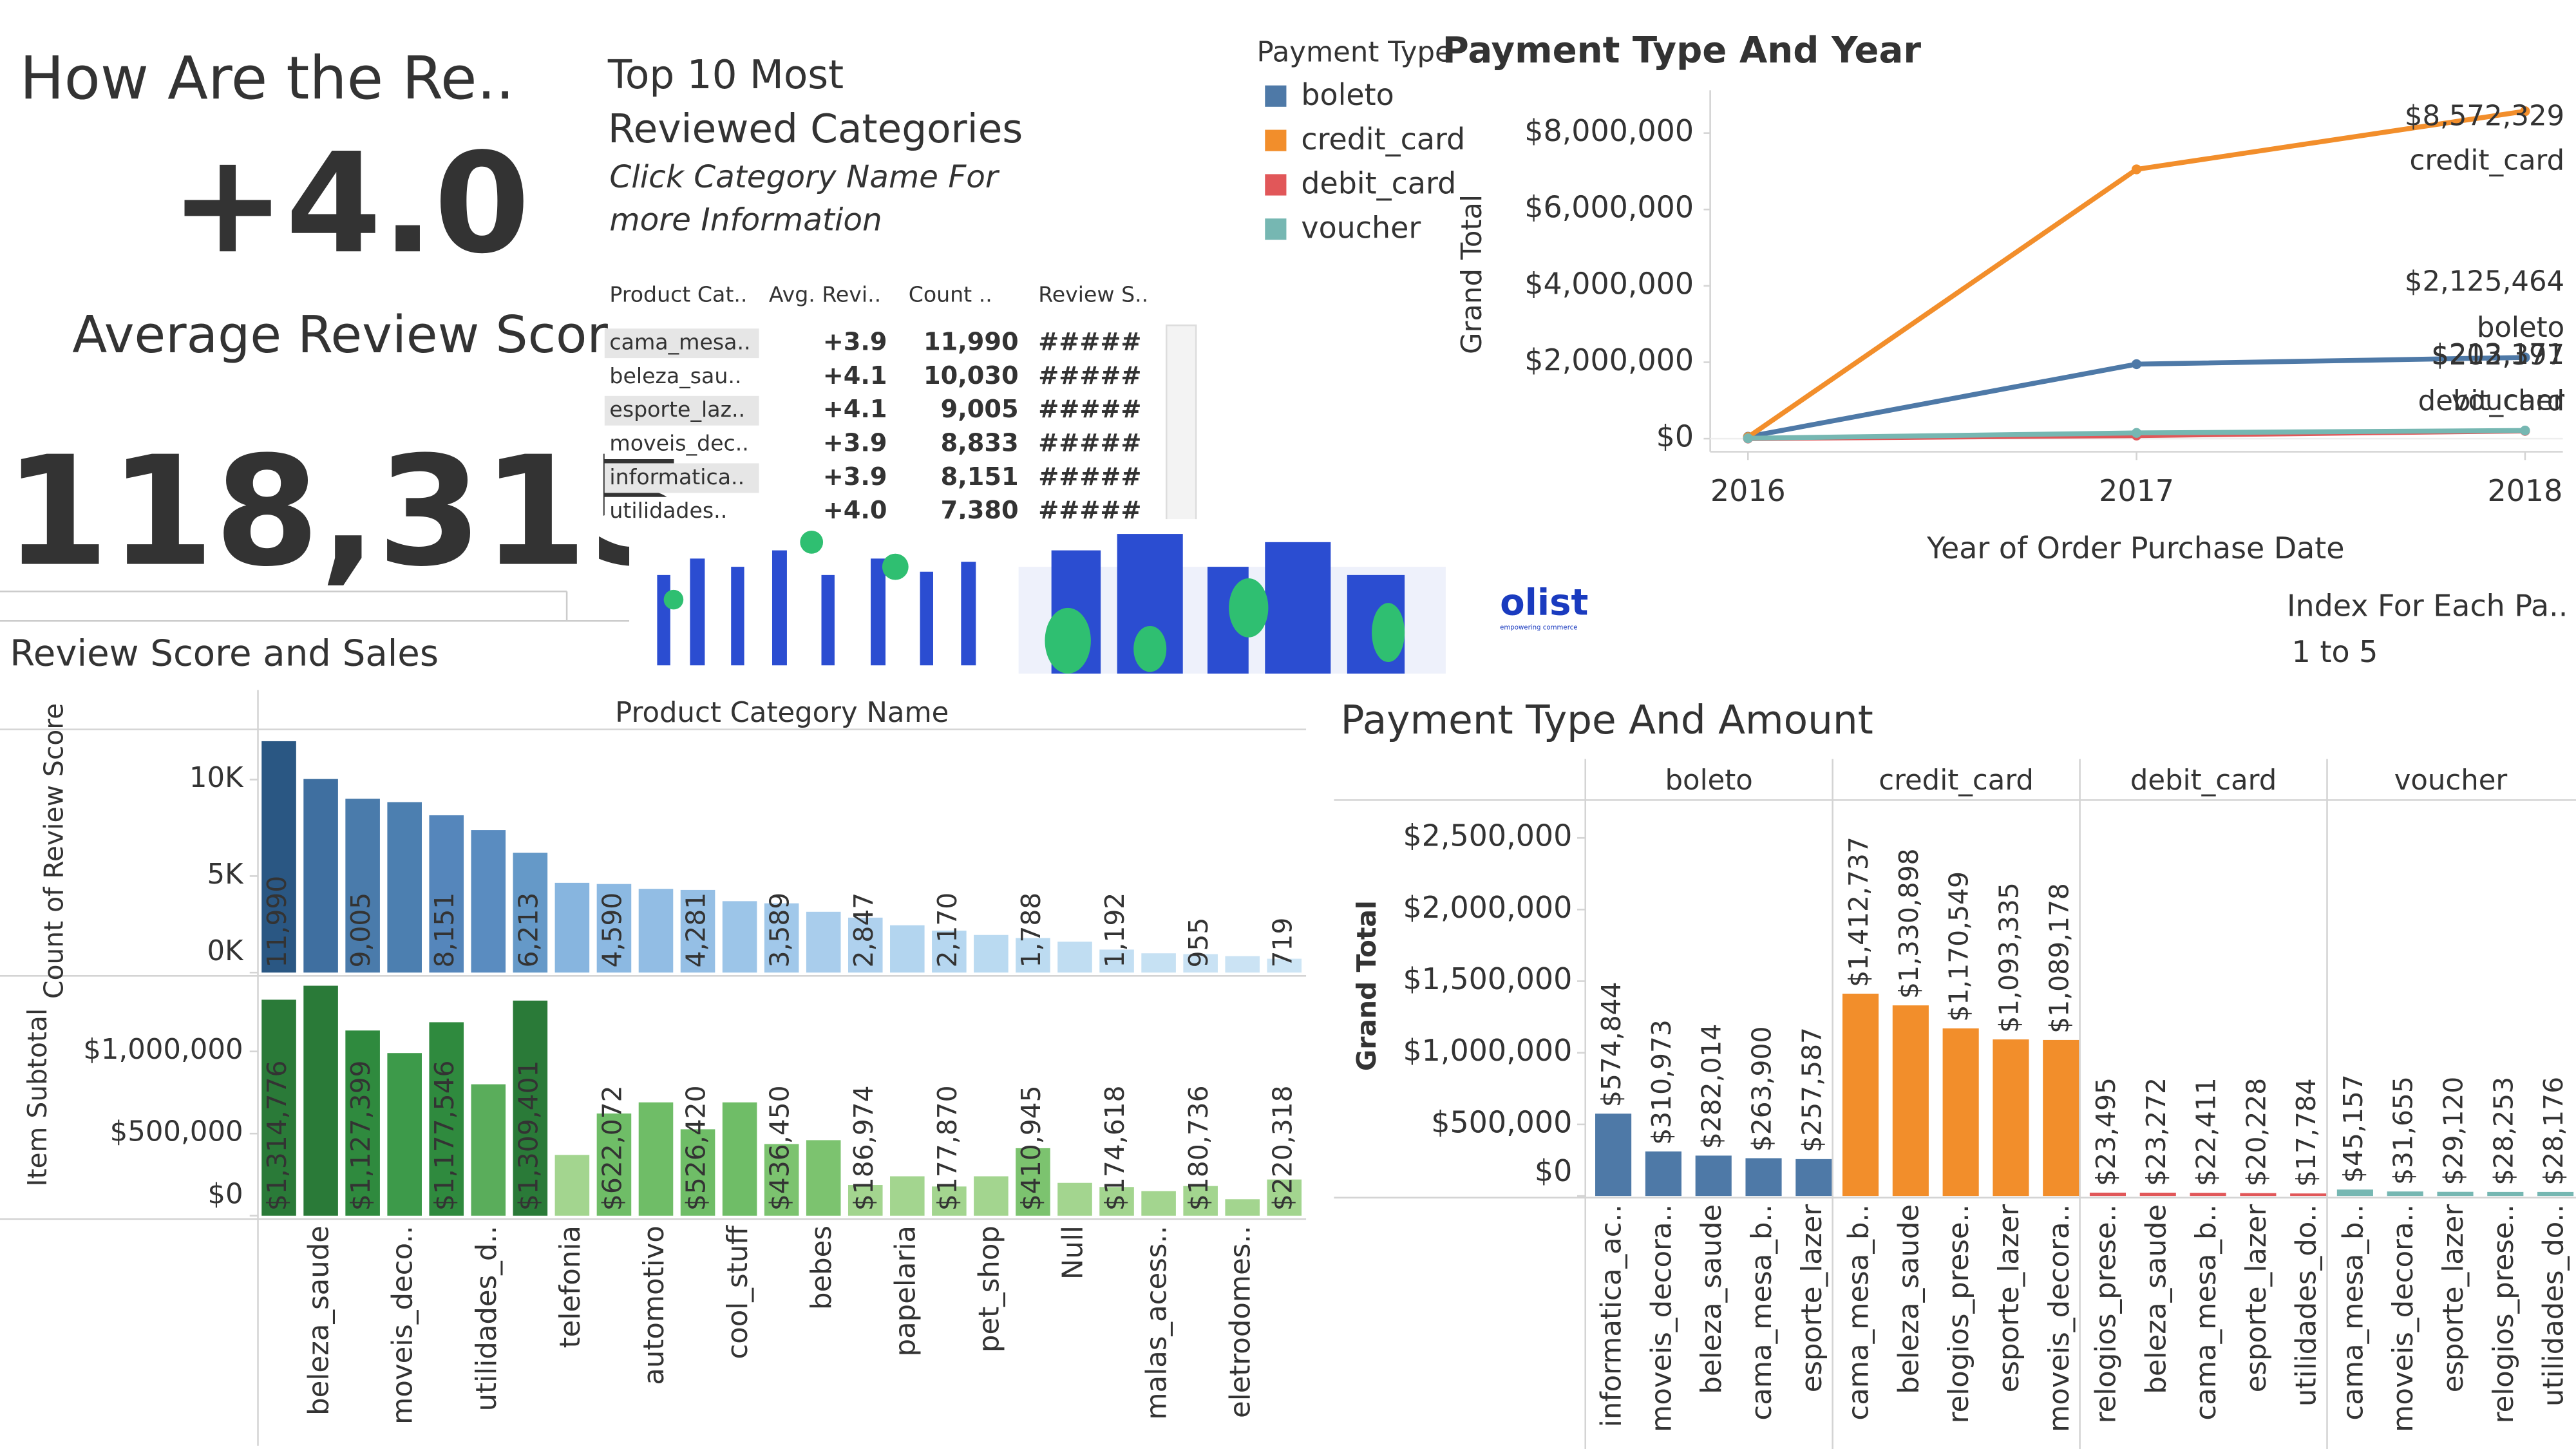 The width and height of the screenshot is (2576, 1449). What do you see at coordinates (1241, 1322) in the screenshot?
I see `x-tick-label: eletrodomes..` at bounding box center [1241, 1322].